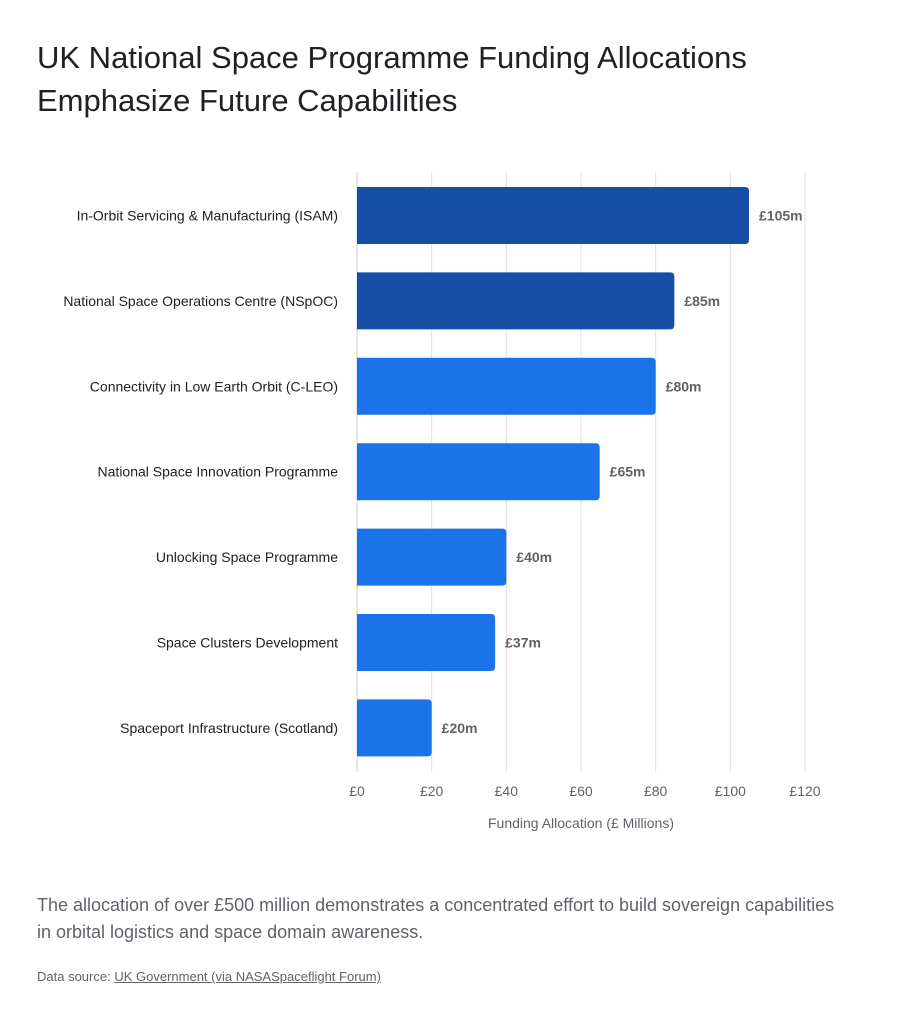  What do you see at coordinates (730, 791) in the screenshot?
I see `x-tick-label: £100` at bounding box center [730, 791].